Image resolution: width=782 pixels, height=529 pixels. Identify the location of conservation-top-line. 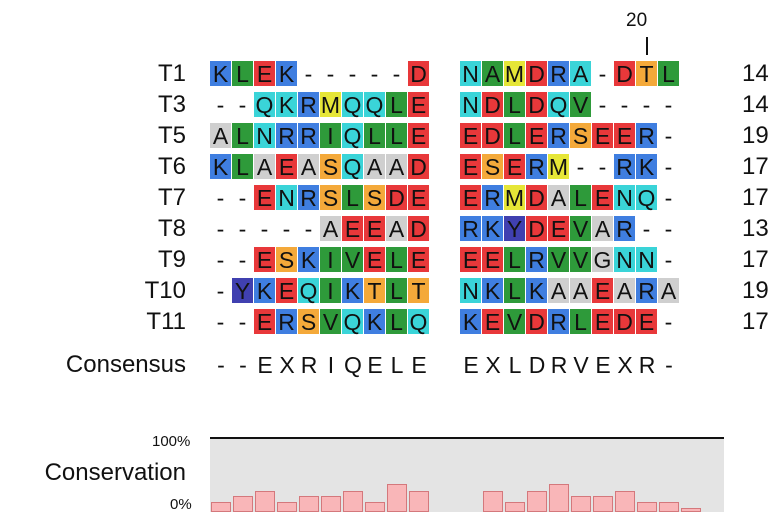
(467, 438).